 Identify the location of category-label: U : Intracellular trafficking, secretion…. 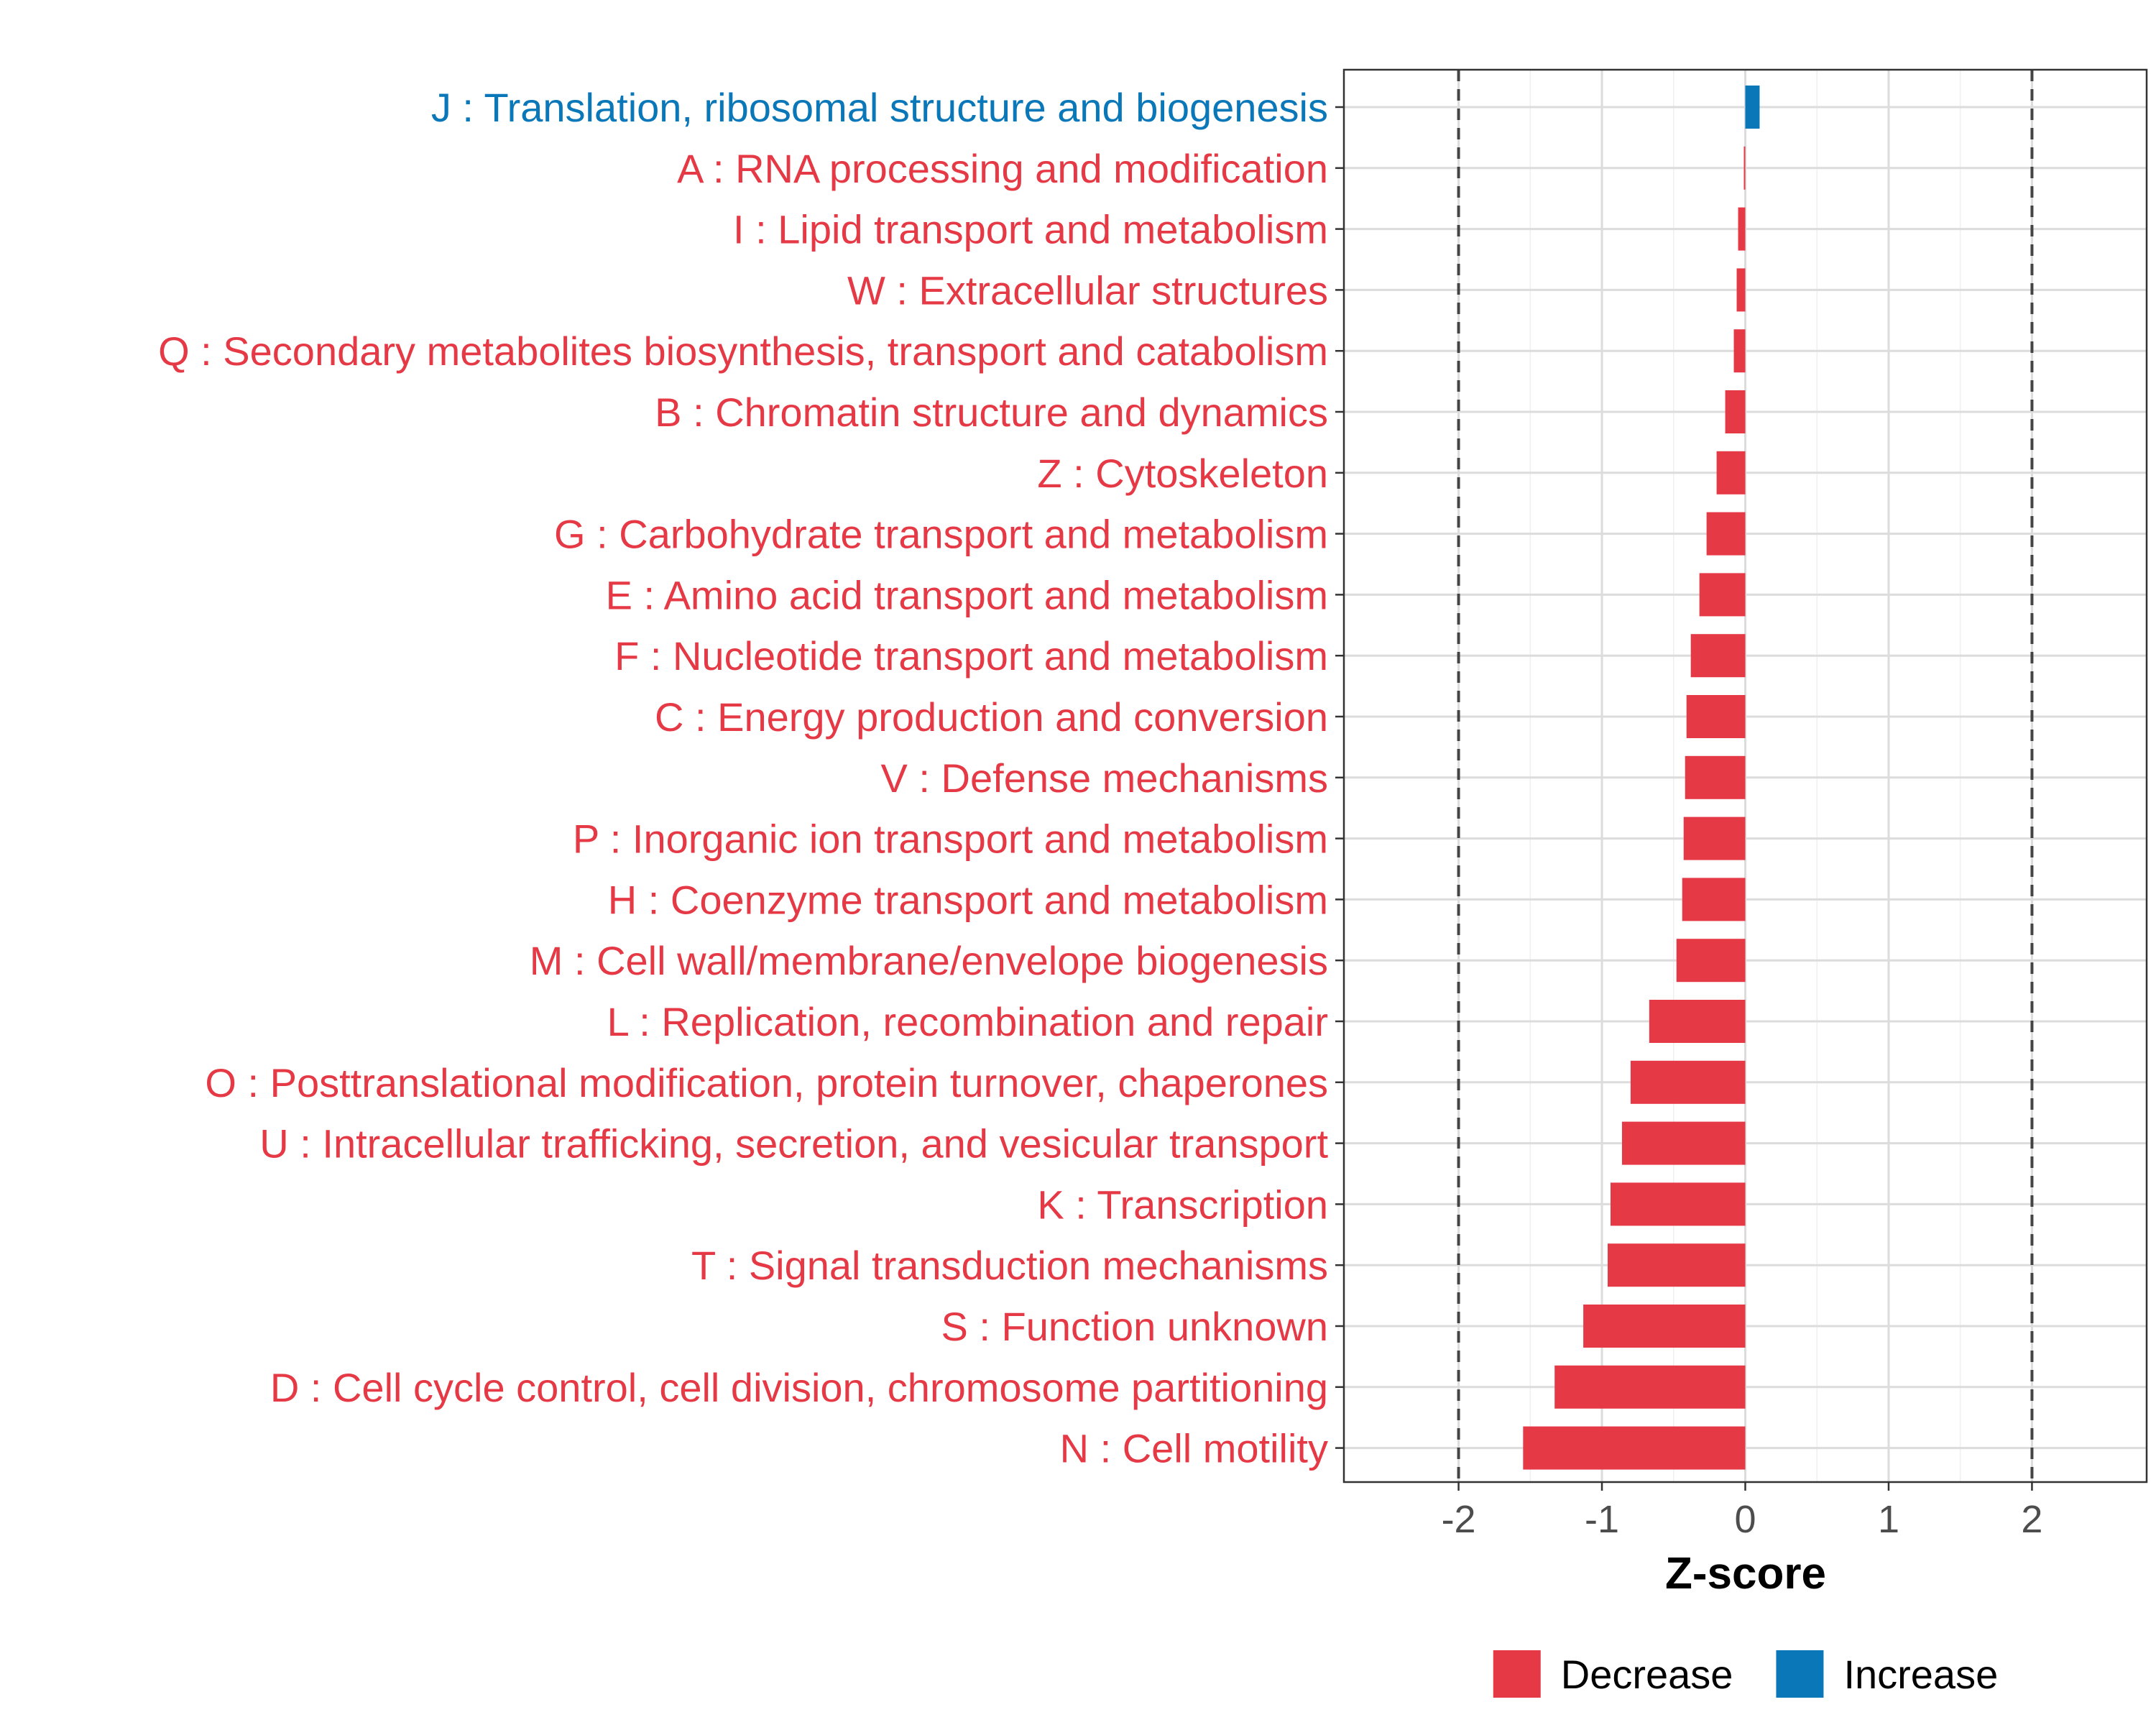
(794, 1144).